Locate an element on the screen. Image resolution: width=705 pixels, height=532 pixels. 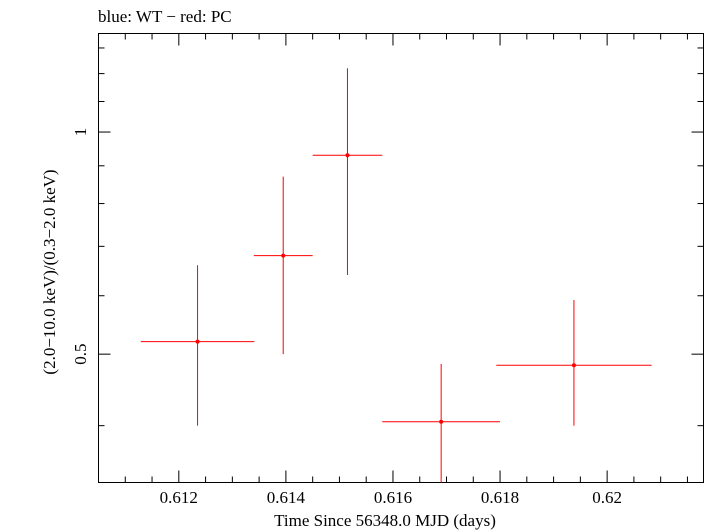
x-axis-label: Time Since 56348.0 MJD (days) is located at coordinates (385, 520).